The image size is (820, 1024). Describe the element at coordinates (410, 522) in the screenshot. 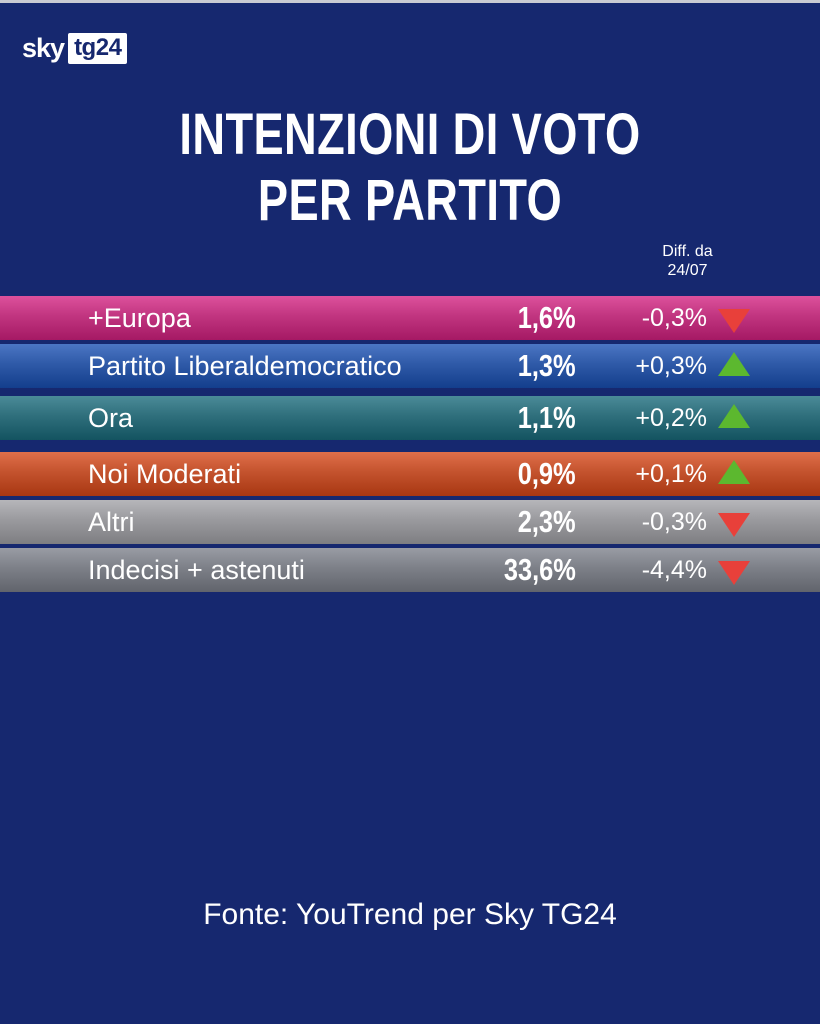

I see `table-row: Altri 2,3% -0,3%` at that location.